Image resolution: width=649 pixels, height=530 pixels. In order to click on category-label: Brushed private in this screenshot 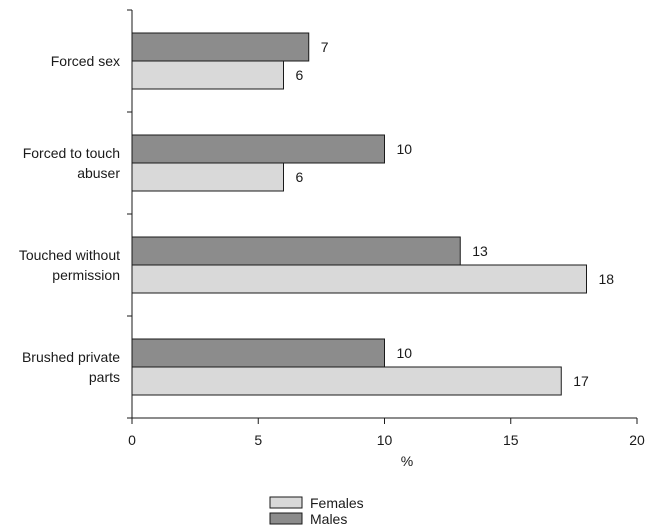, I will do `click(71, 357)`.